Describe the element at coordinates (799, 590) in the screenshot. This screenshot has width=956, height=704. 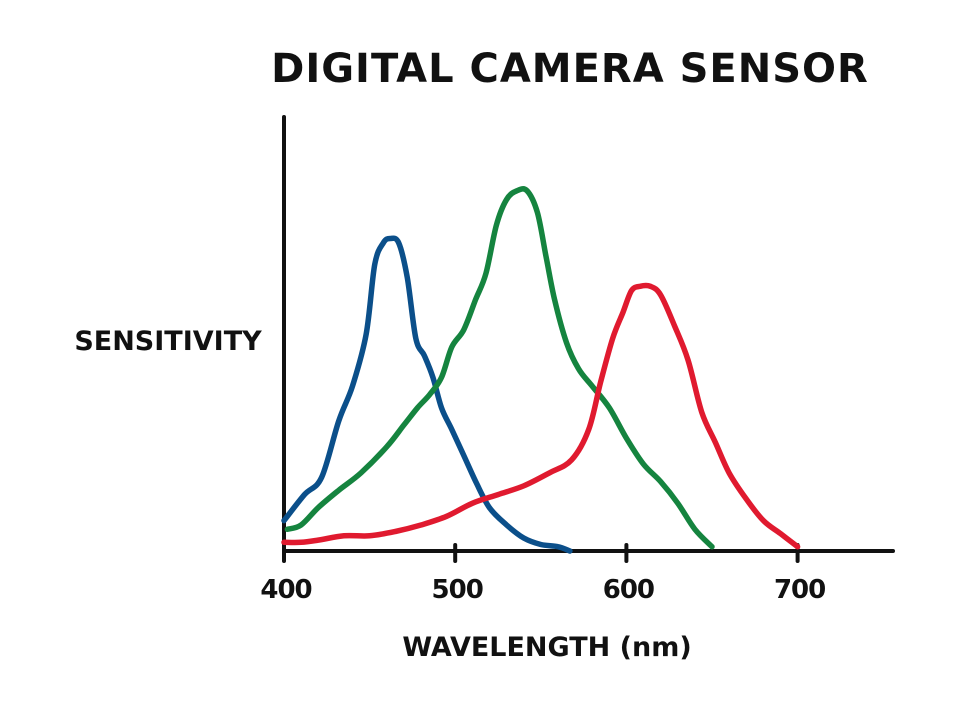
I see `x-tick-label: 700` at that location.